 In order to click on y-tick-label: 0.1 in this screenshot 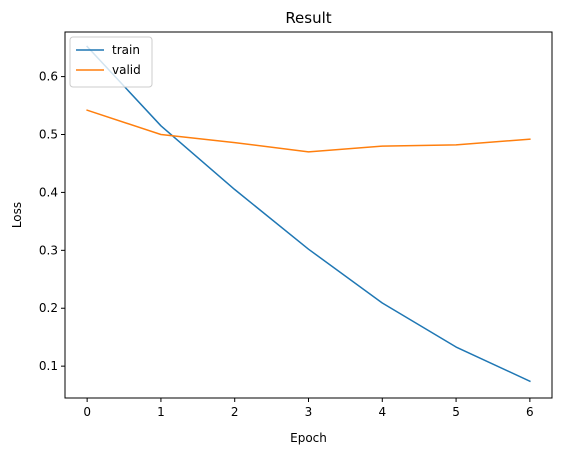, I will do `click(48, 366)`.